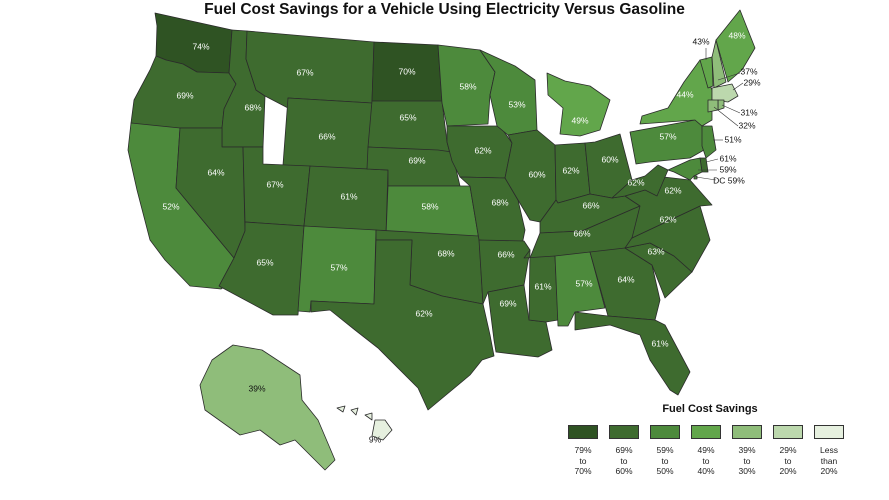 The image size is (889, 500). I want to click on state-il, so click(530, 176).